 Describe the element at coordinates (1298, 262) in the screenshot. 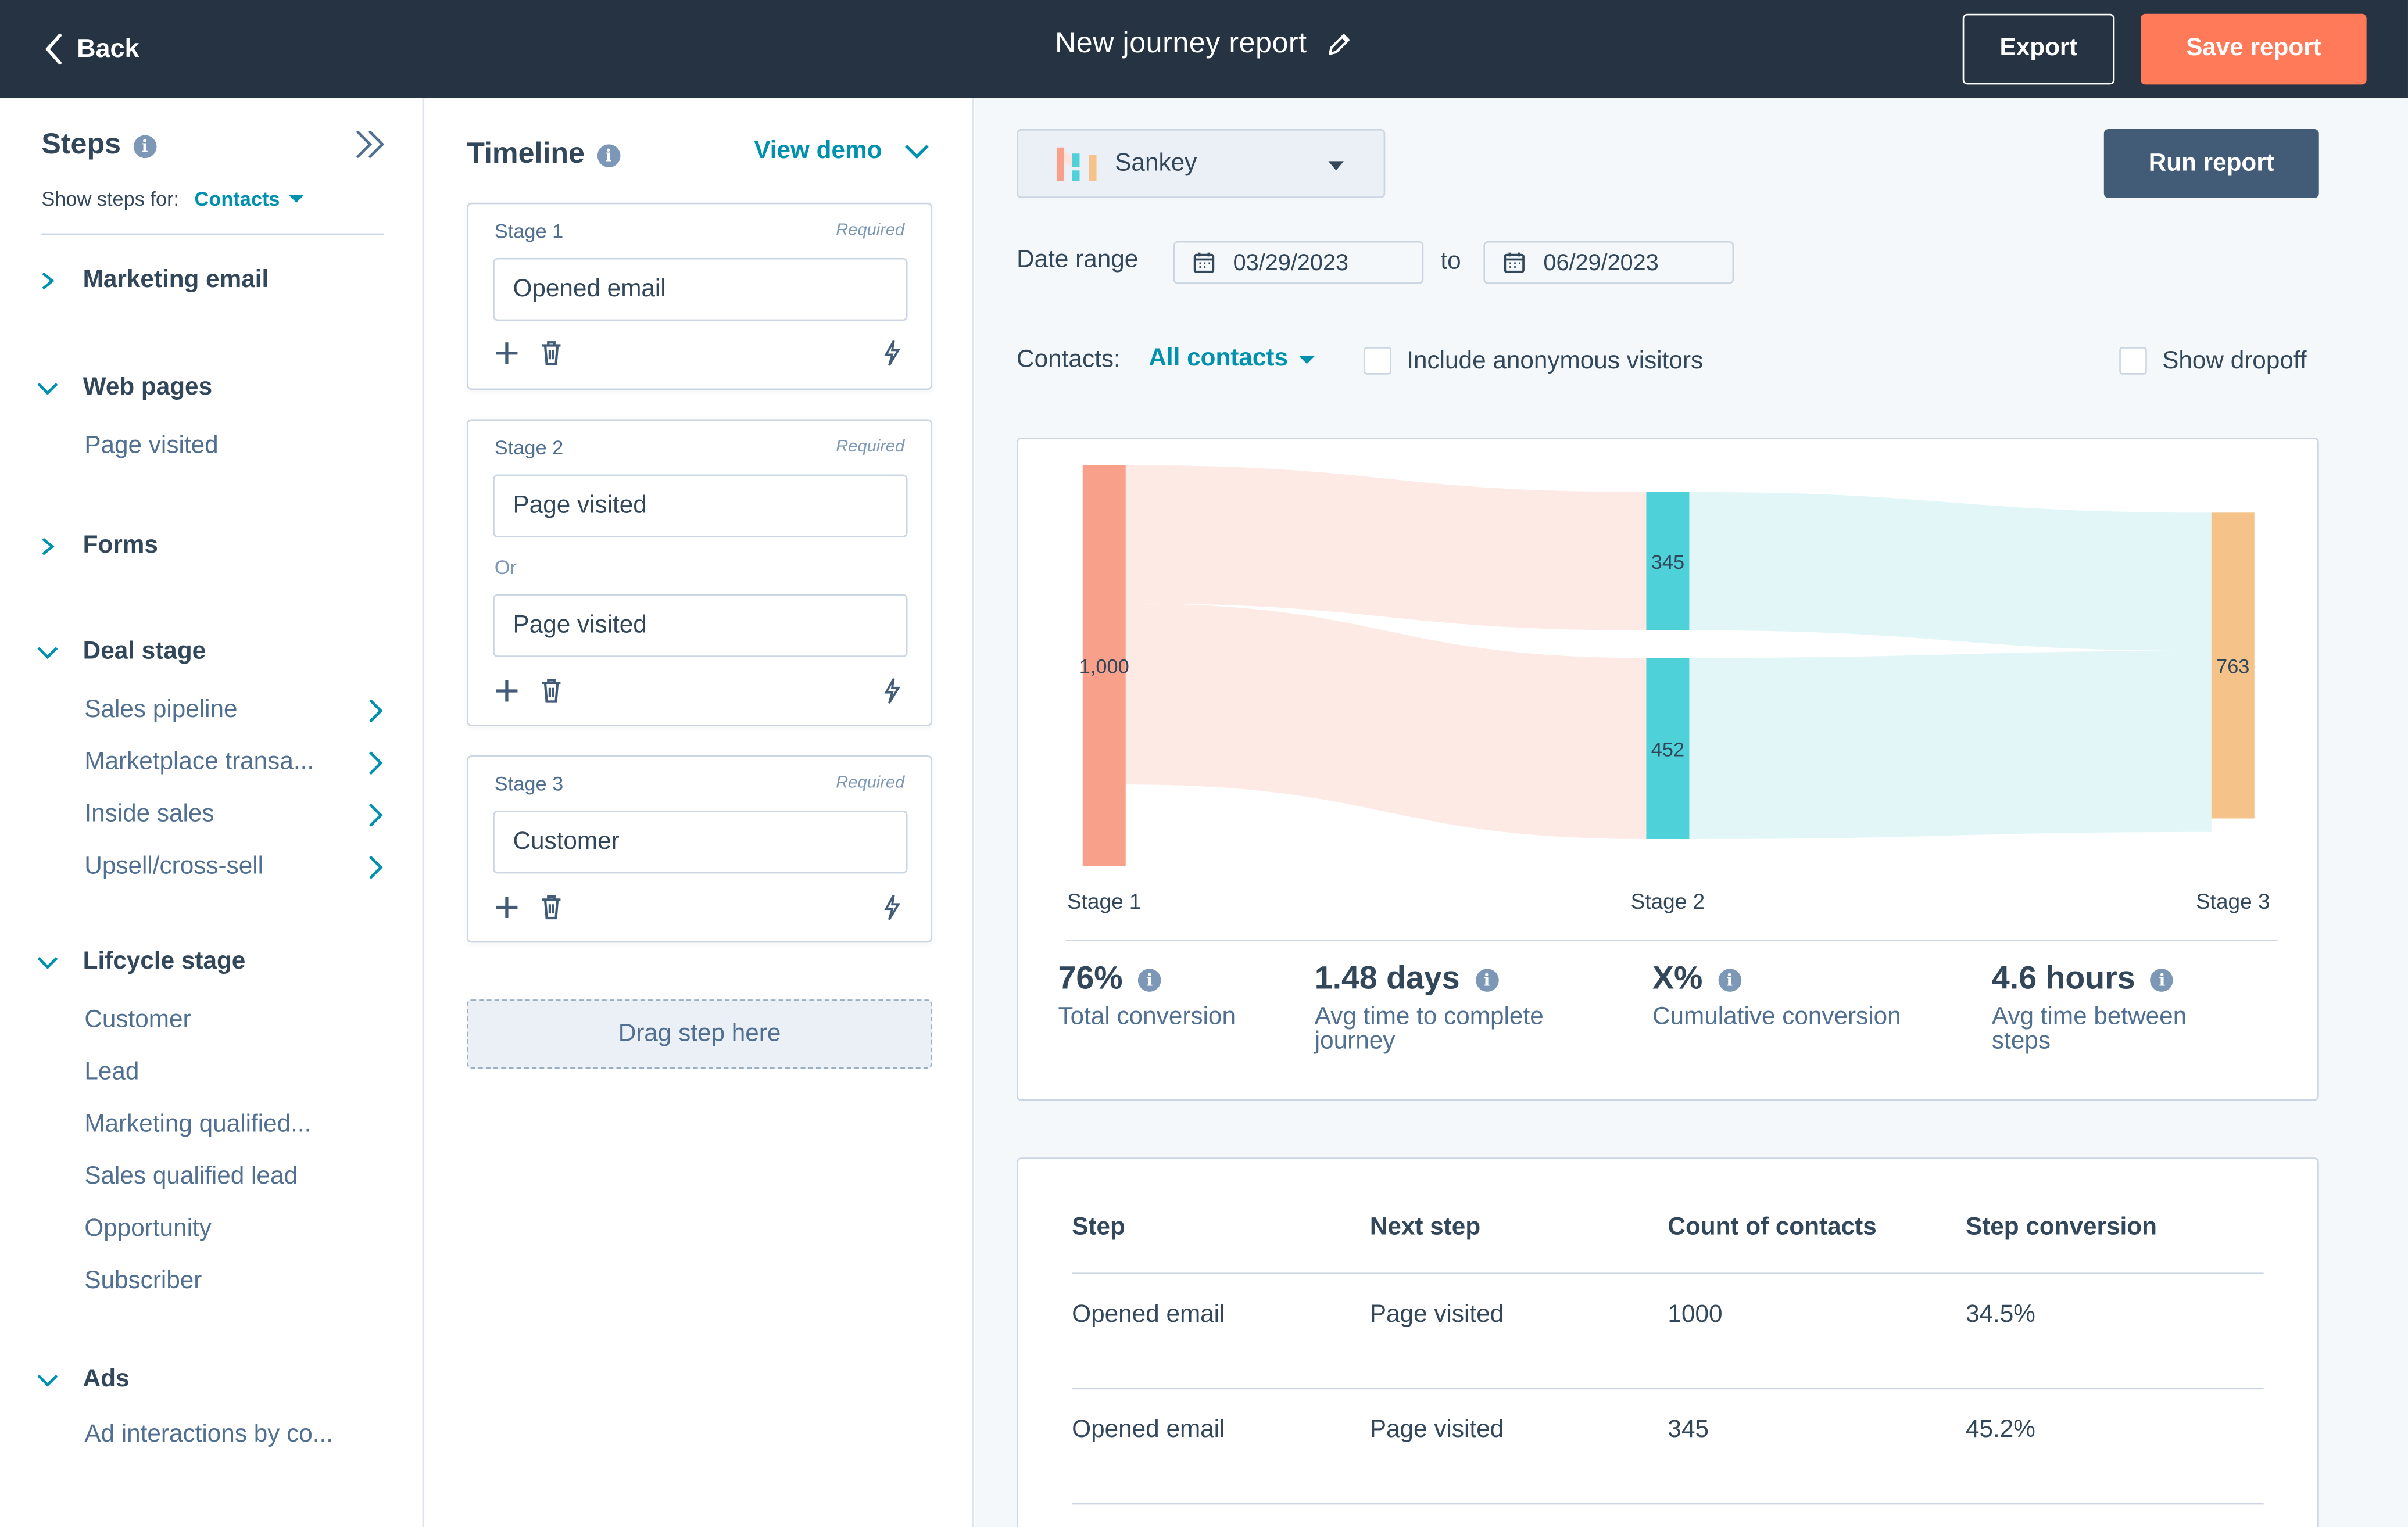

I see `date-from-input: 03/29/2023` at that location.